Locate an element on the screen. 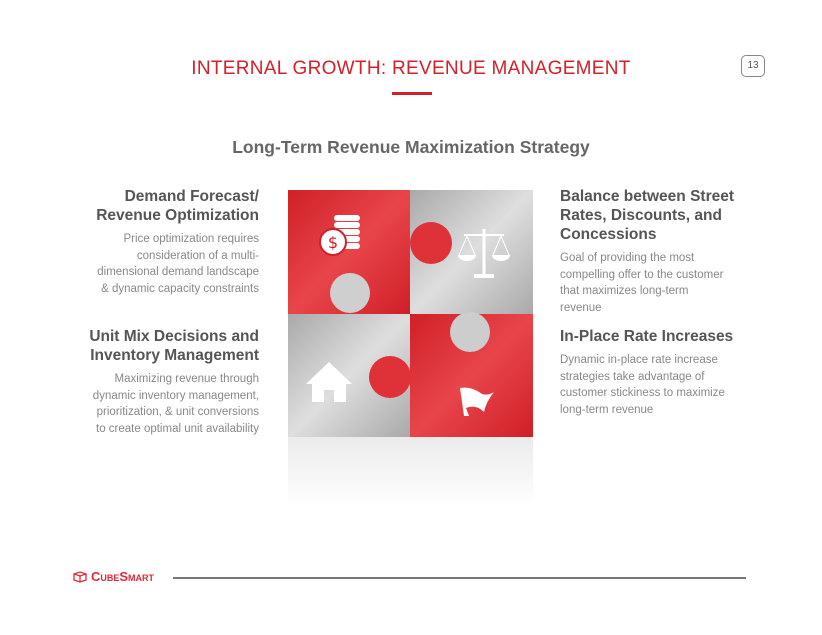  heading-line: Unit Mix Decisions and is located at coordinates (174, 336).